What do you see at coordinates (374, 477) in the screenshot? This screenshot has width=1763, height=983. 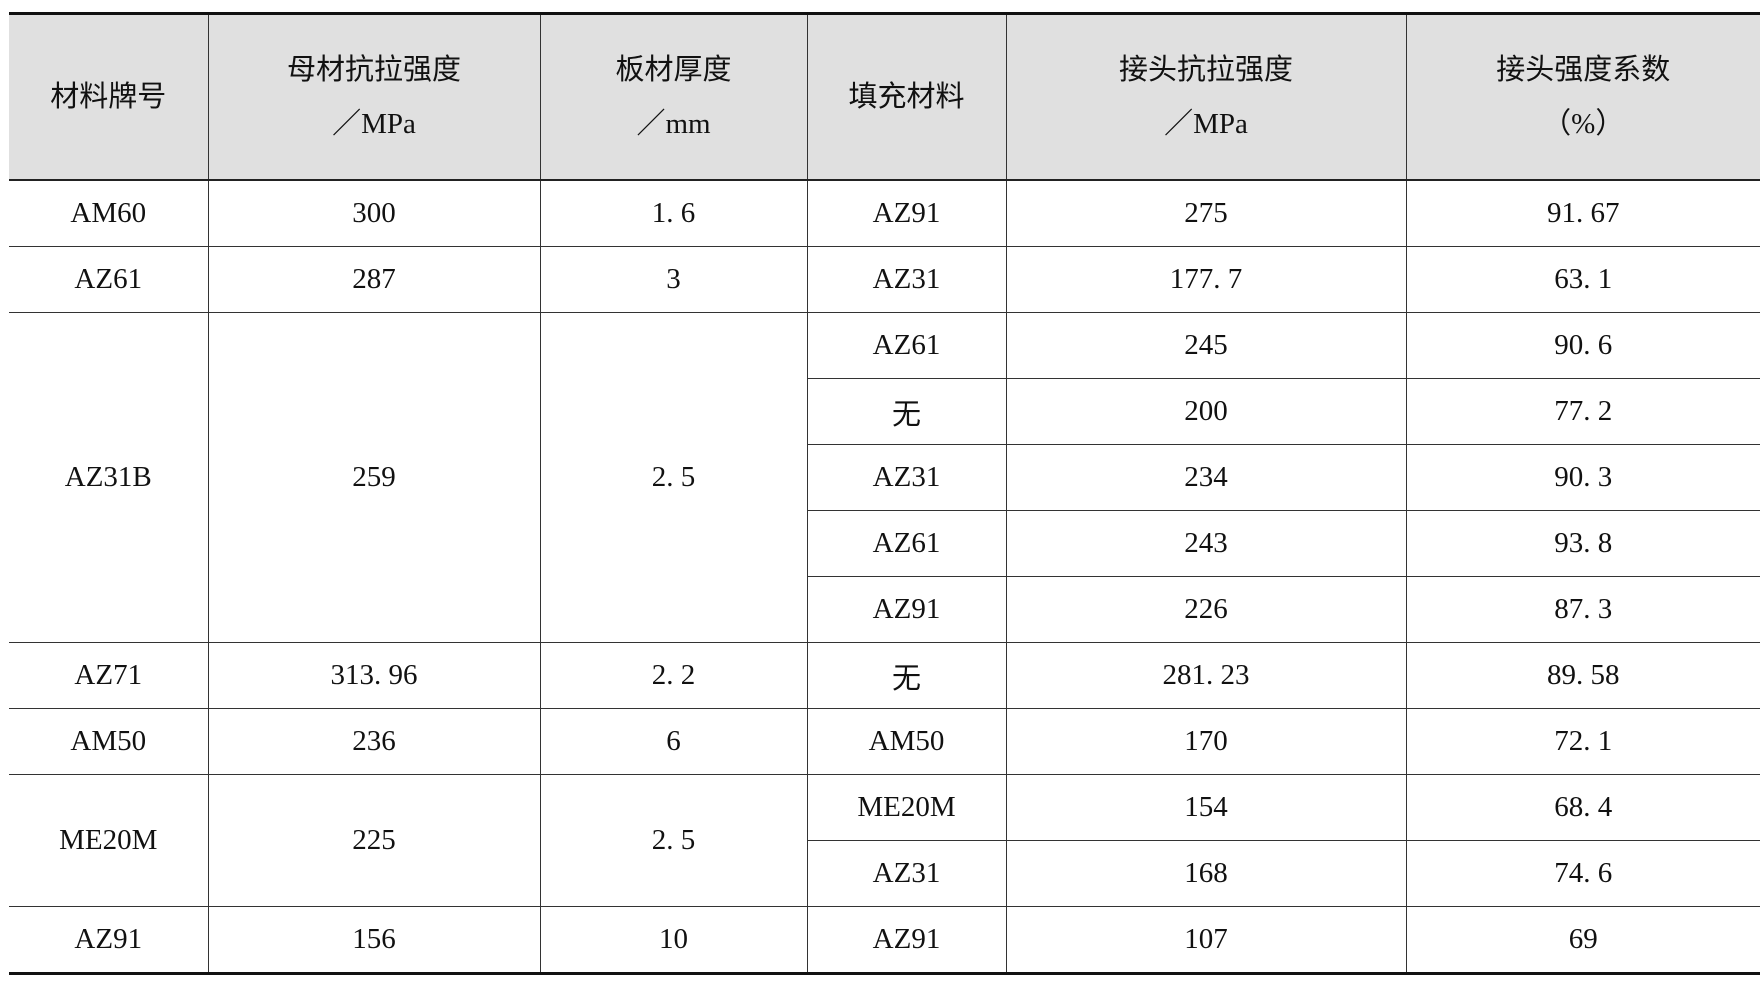 I see `base-strength-cell: 259` at bounding box center [374, 477].